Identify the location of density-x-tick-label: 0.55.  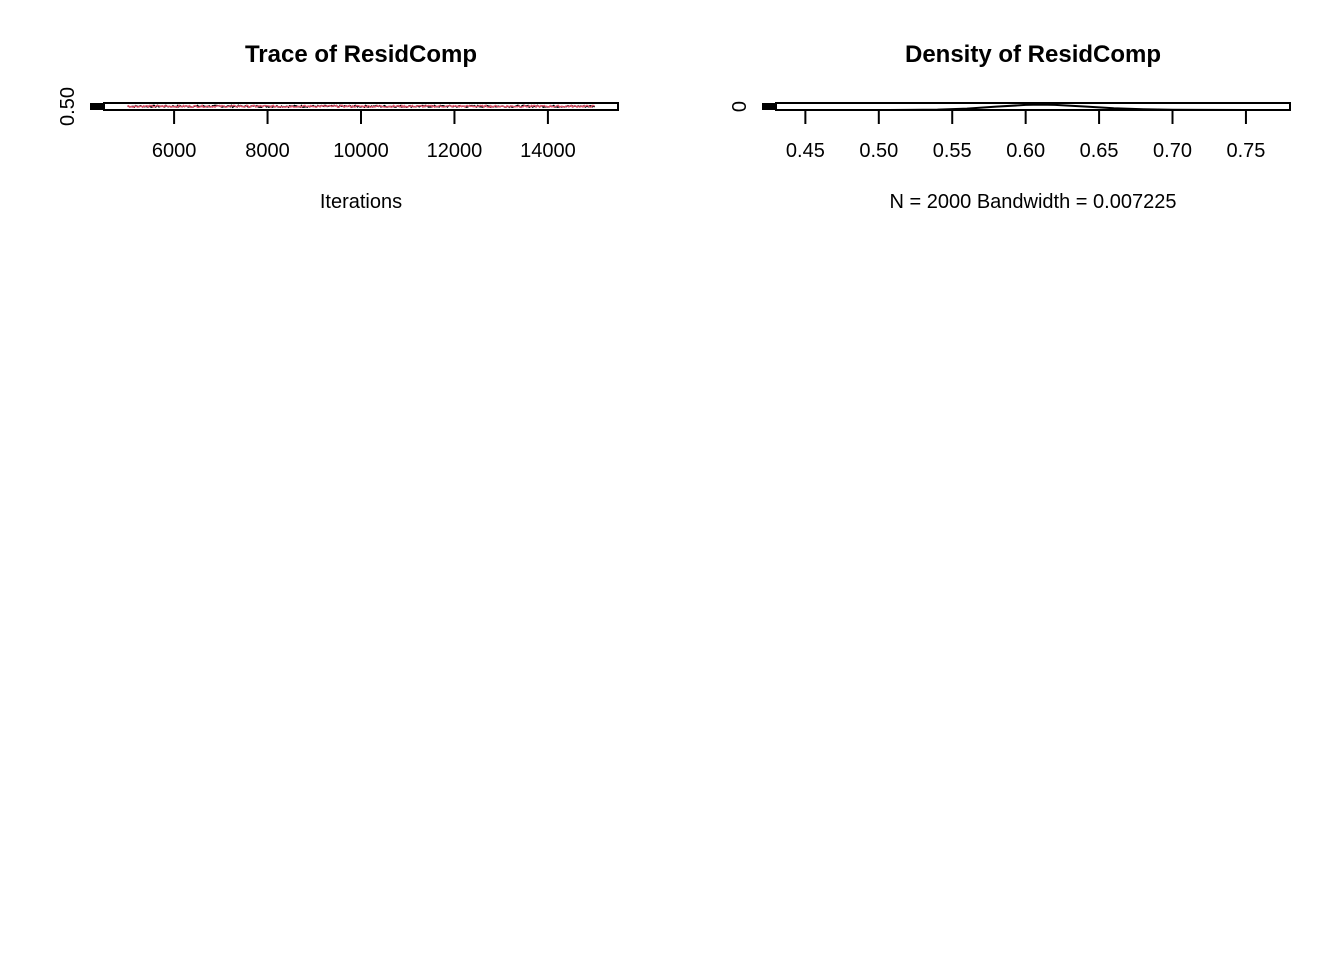
(952, 151).